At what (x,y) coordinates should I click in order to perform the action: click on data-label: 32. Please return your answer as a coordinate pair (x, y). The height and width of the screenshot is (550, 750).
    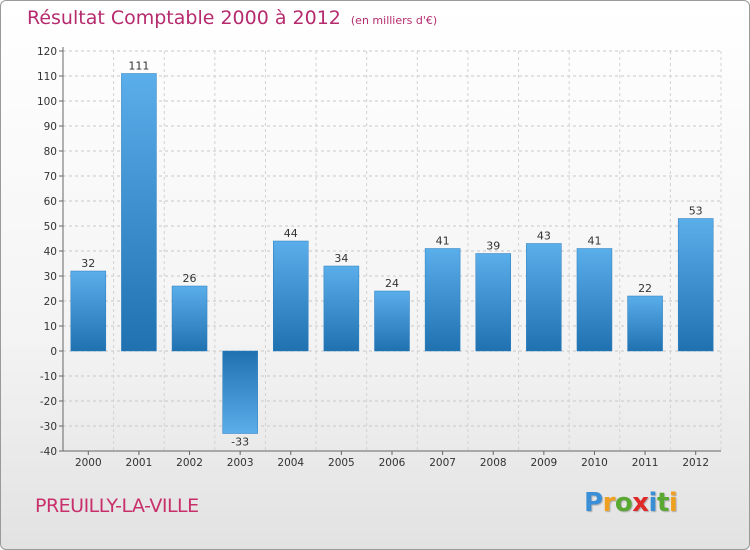
    Looking at the image, I should click on (88, 263).